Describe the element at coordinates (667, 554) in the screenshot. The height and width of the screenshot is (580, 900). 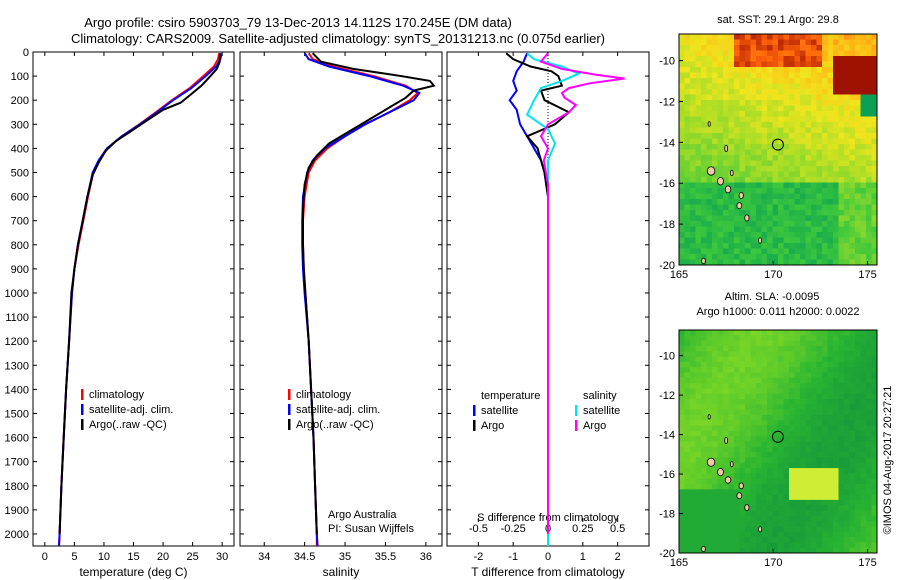
I see `sla_map-ytick-label: -20` at that location.